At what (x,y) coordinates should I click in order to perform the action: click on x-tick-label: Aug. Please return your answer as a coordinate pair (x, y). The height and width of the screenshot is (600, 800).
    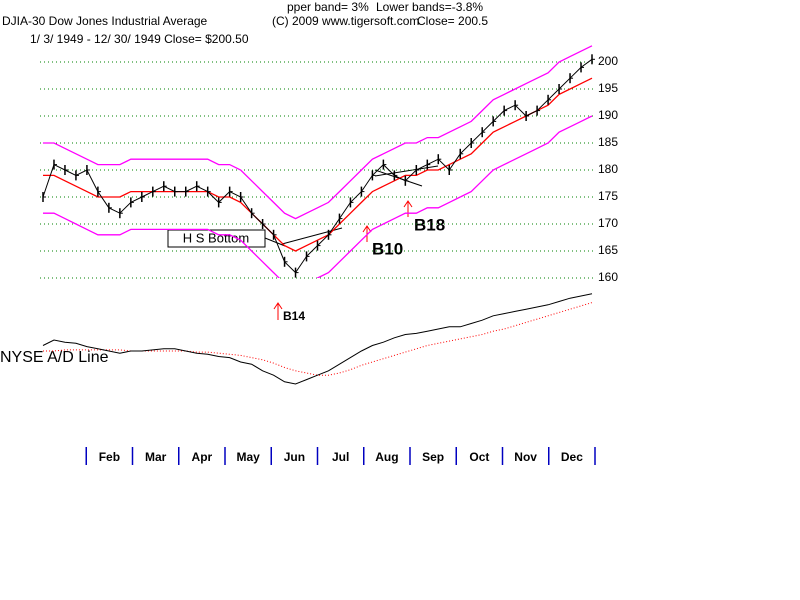
    Looking at the image, I should click on (386, 457).